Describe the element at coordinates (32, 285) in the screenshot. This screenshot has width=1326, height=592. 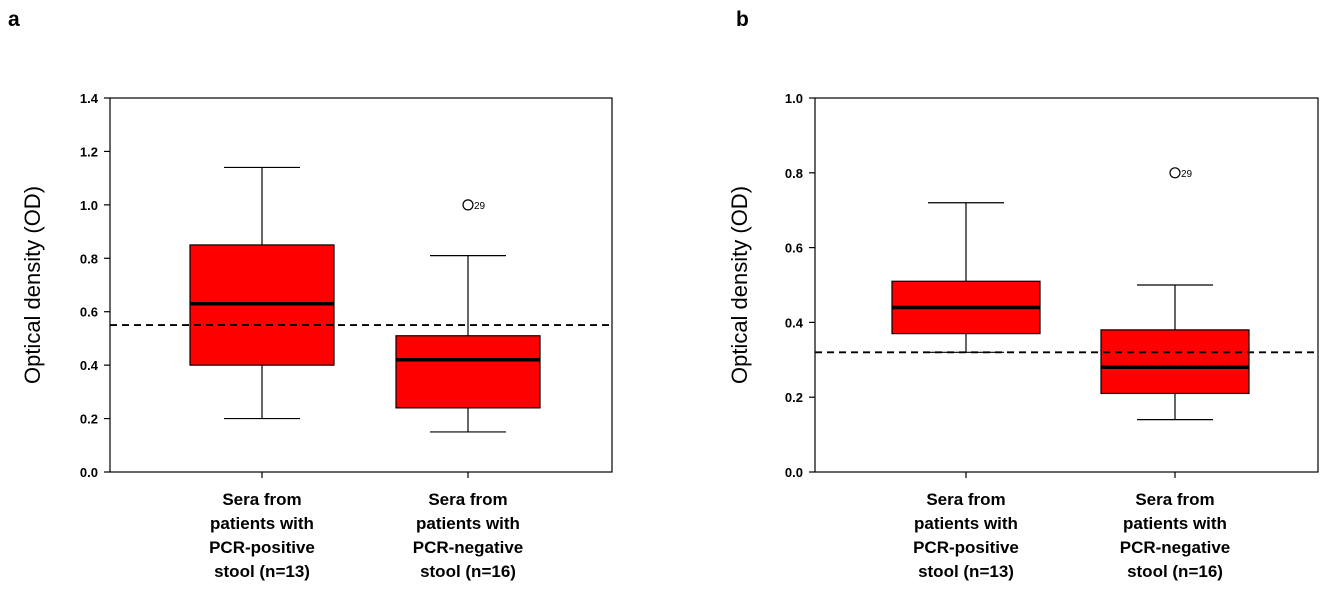
I see `y-axis-label-a: Optical density (OD)` at that location.